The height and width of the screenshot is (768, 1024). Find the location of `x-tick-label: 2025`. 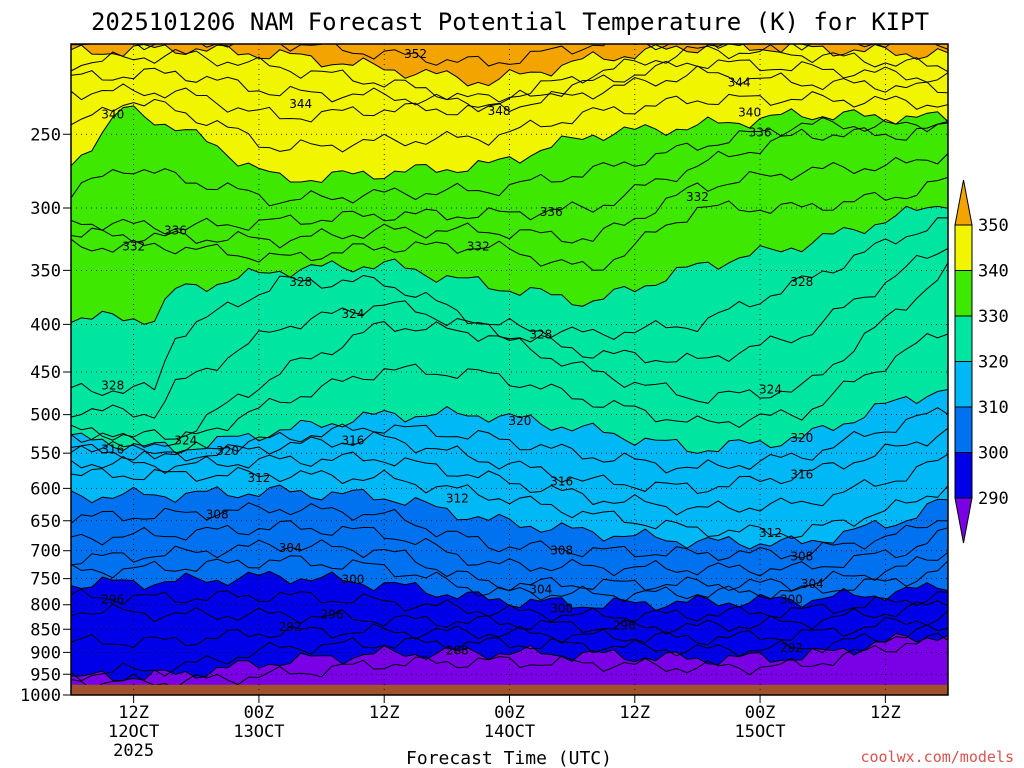

x-tick-label: 2025 is located at coordinates (133, 751).